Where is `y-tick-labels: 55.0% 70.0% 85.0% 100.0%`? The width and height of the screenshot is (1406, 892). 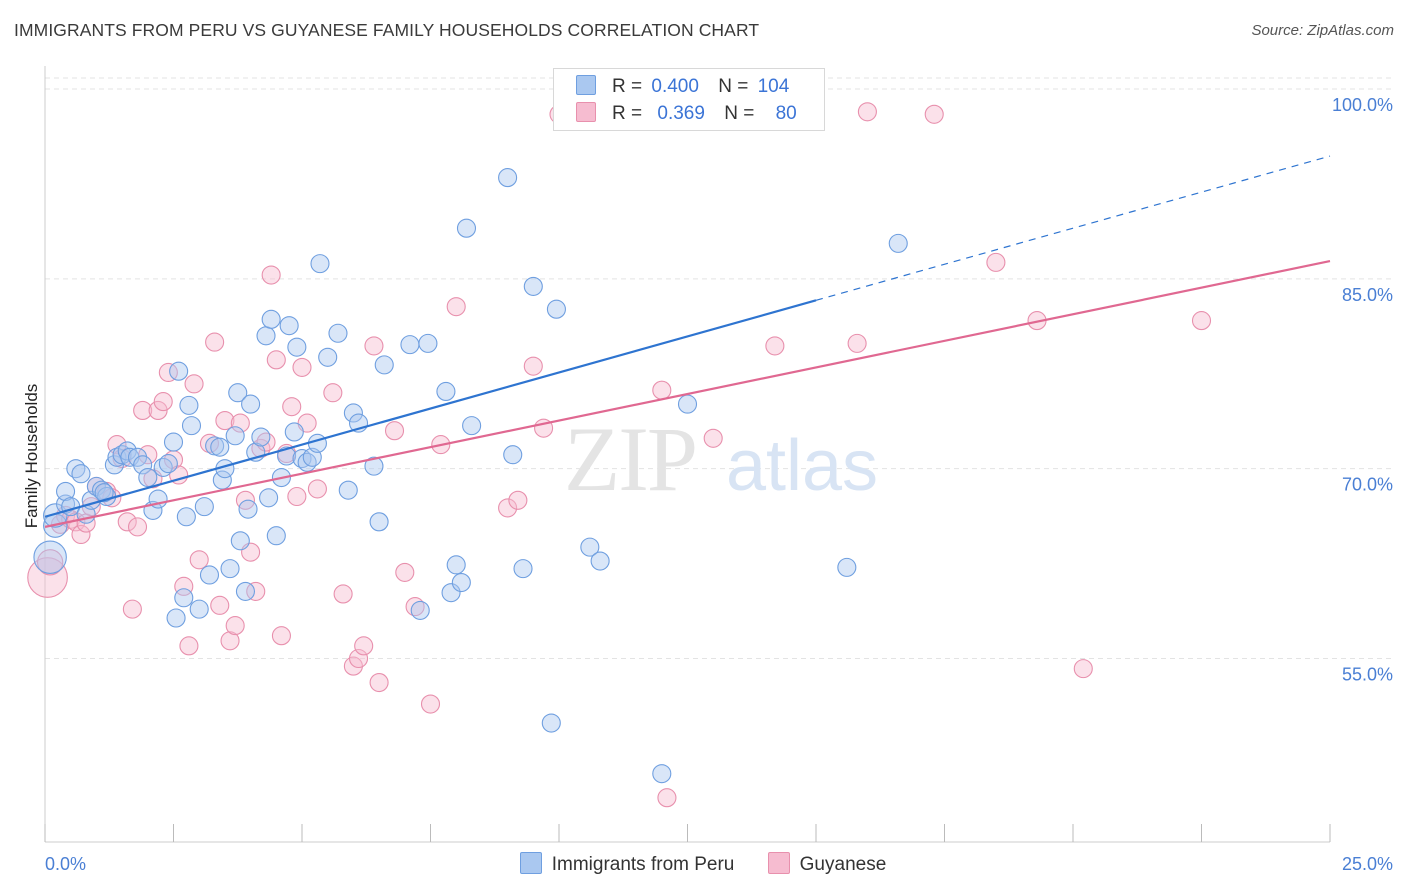 y-tick-labels: 55.0% 70.0% 85.0% 100.0% is located at coordinates (1362, 390).